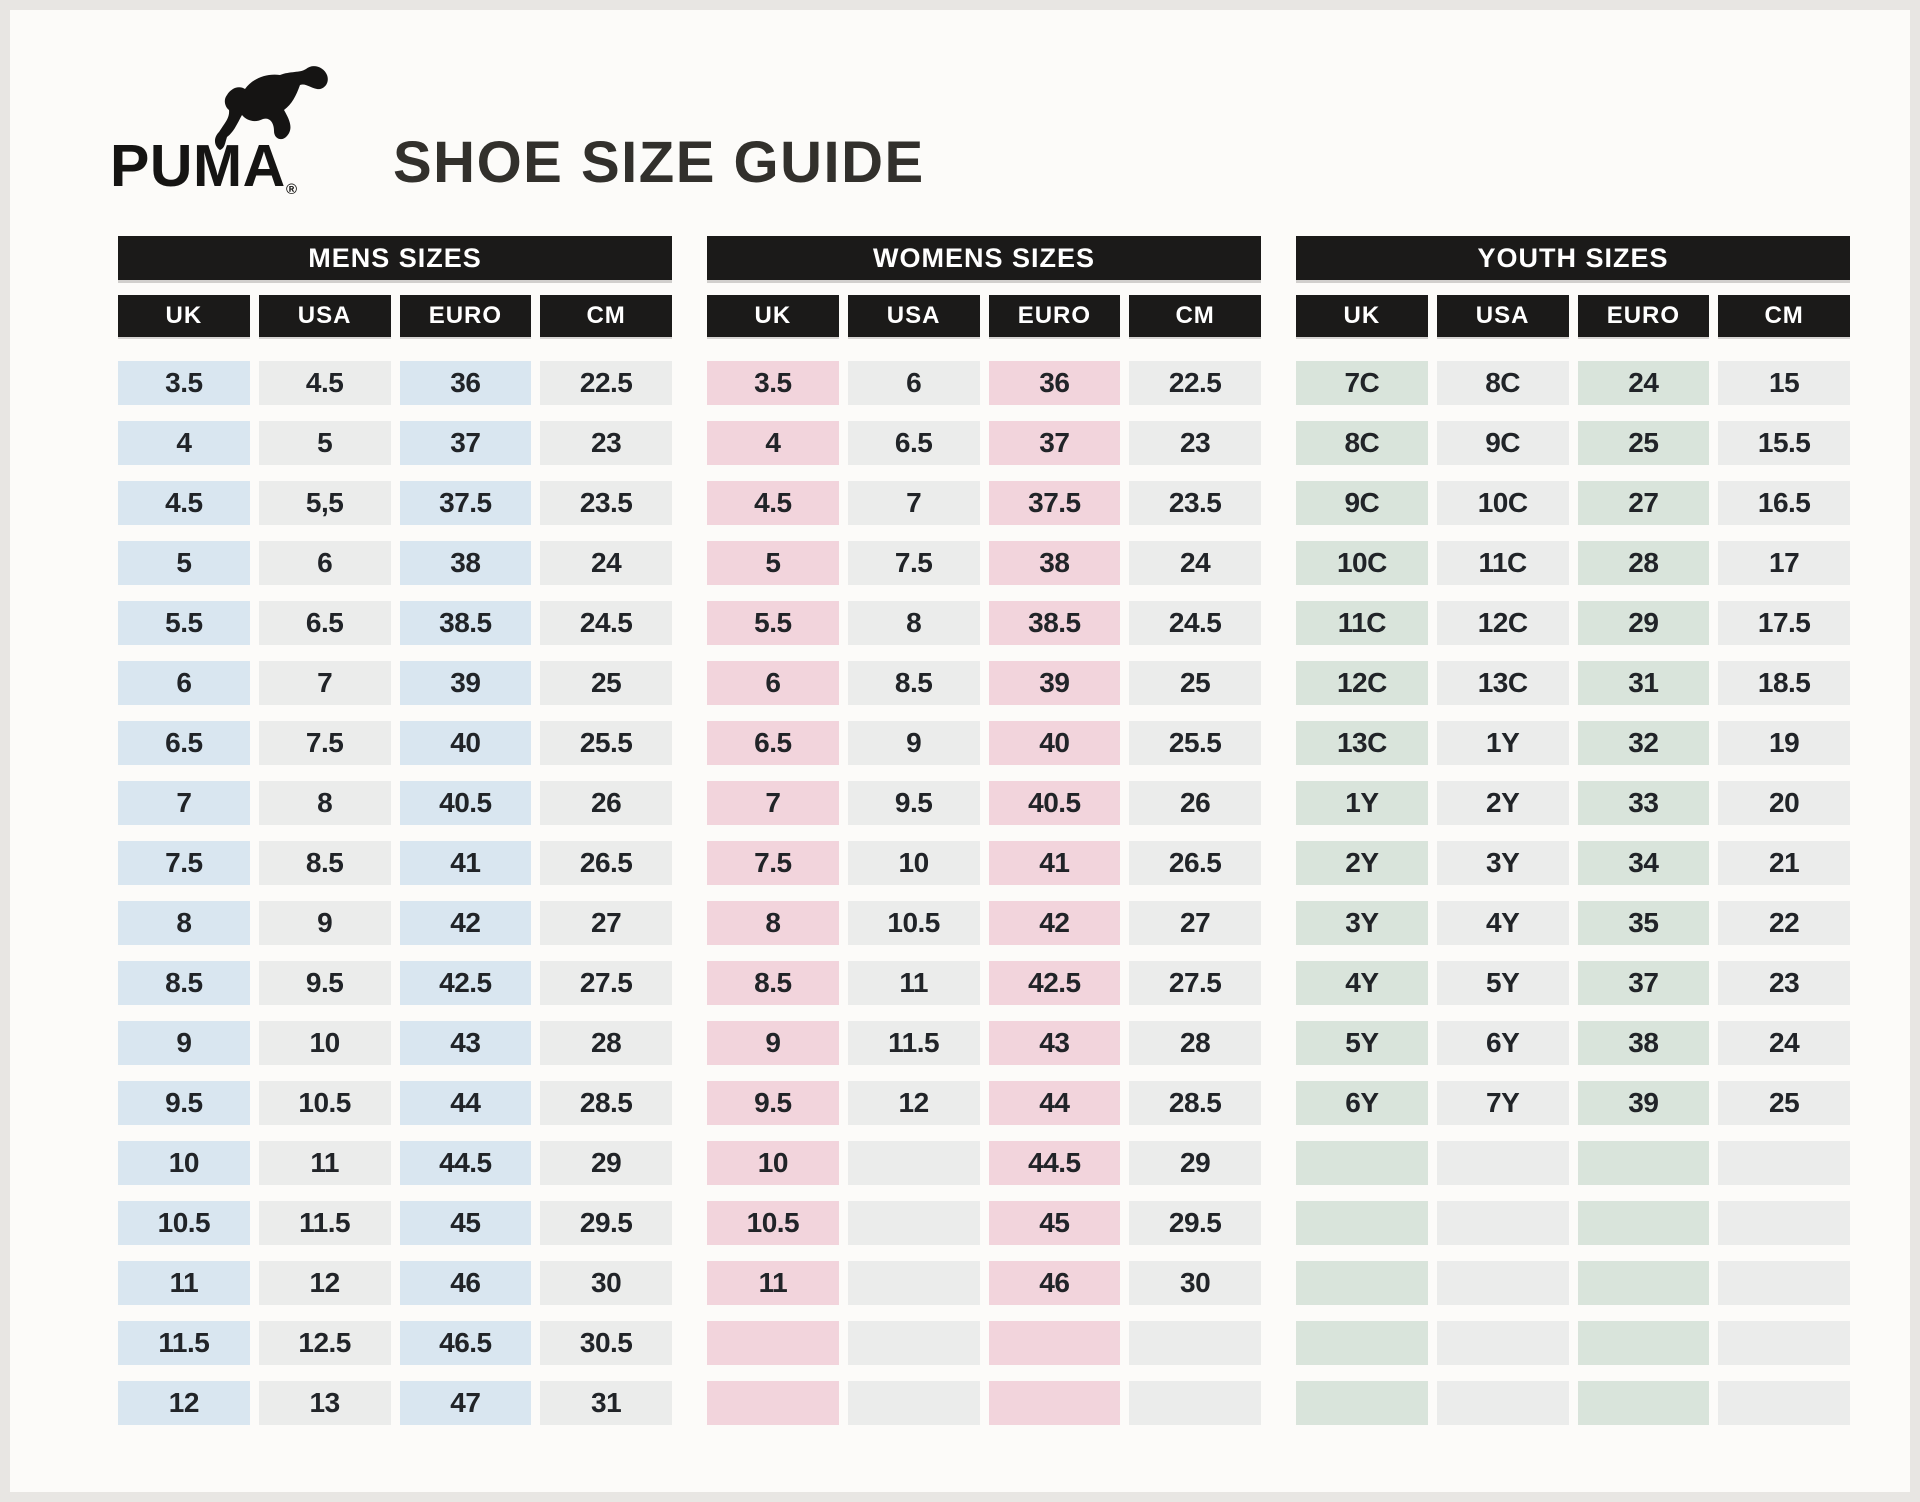  Describe the element at coordinates (606, 1103) in the screenshot. I see `cell-mens-cm: 28.5` at that location.